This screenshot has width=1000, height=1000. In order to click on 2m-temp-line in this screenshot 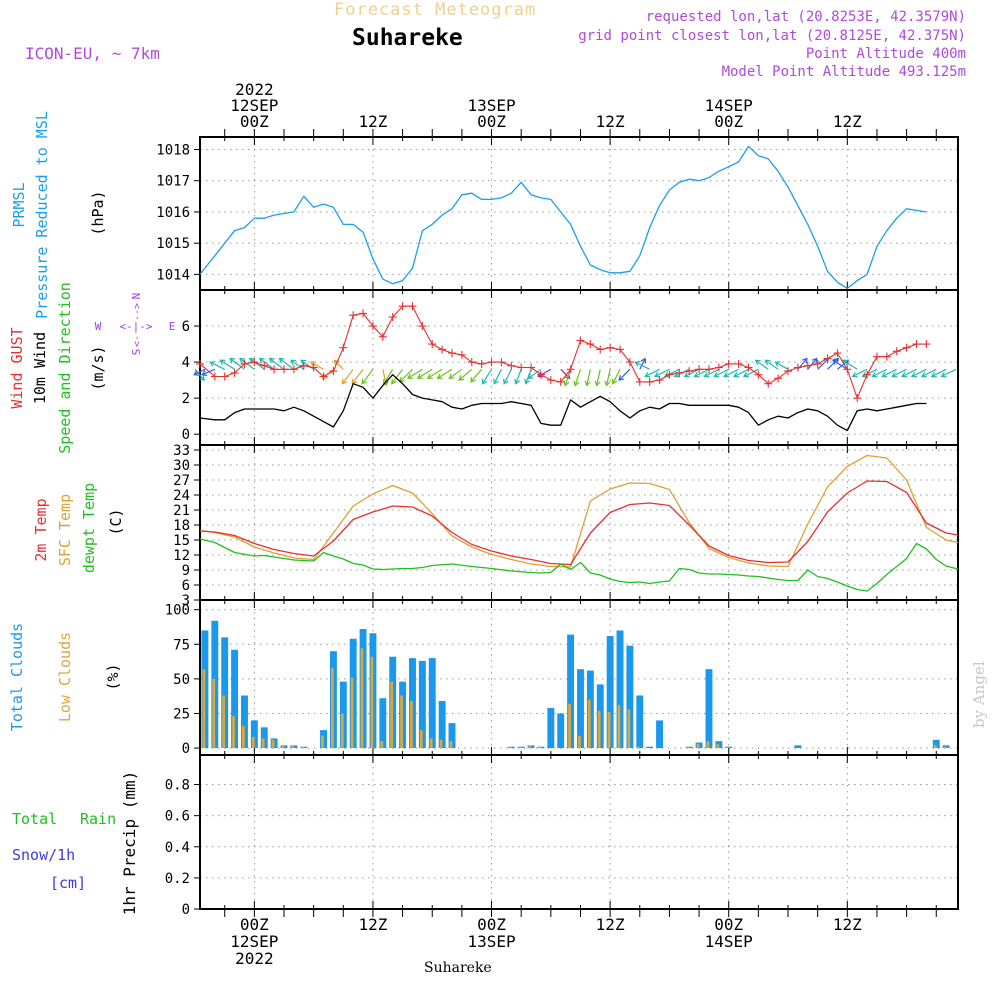, I will do `click(579, 523)`.